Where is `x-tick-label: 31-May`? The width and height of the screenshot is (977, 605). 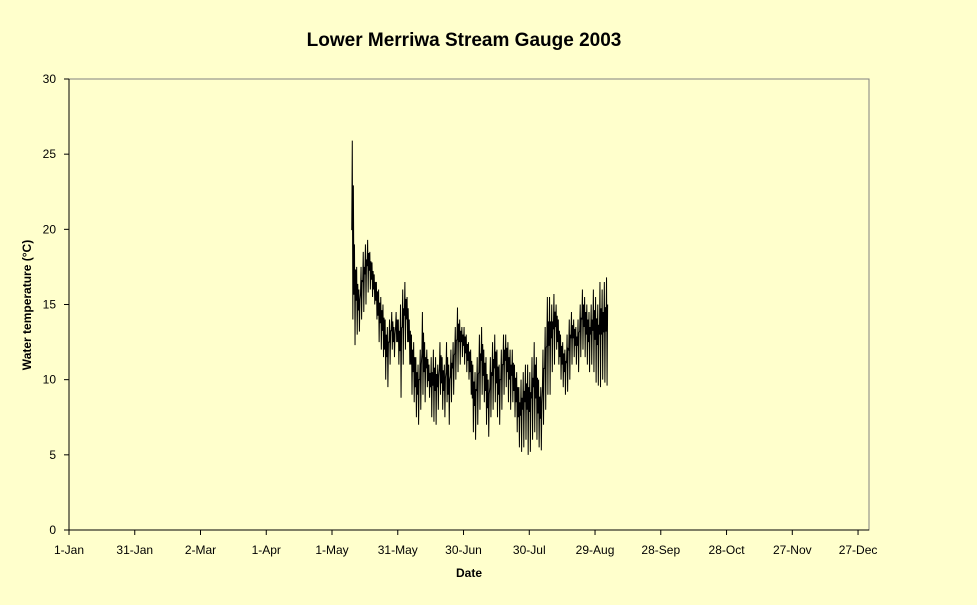
x-tick-label: 31-May is located at coordinates (398, 550).